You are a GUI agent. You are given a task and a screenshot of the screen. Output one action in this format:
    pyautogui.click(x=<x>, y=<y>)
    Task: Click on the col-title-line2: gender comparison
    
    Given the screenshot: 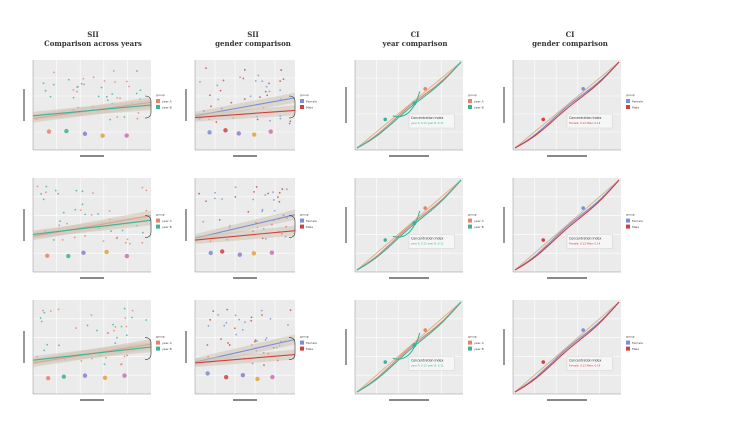 What is the action you would take?
    pyautogui.click(x=570, y=43)
    